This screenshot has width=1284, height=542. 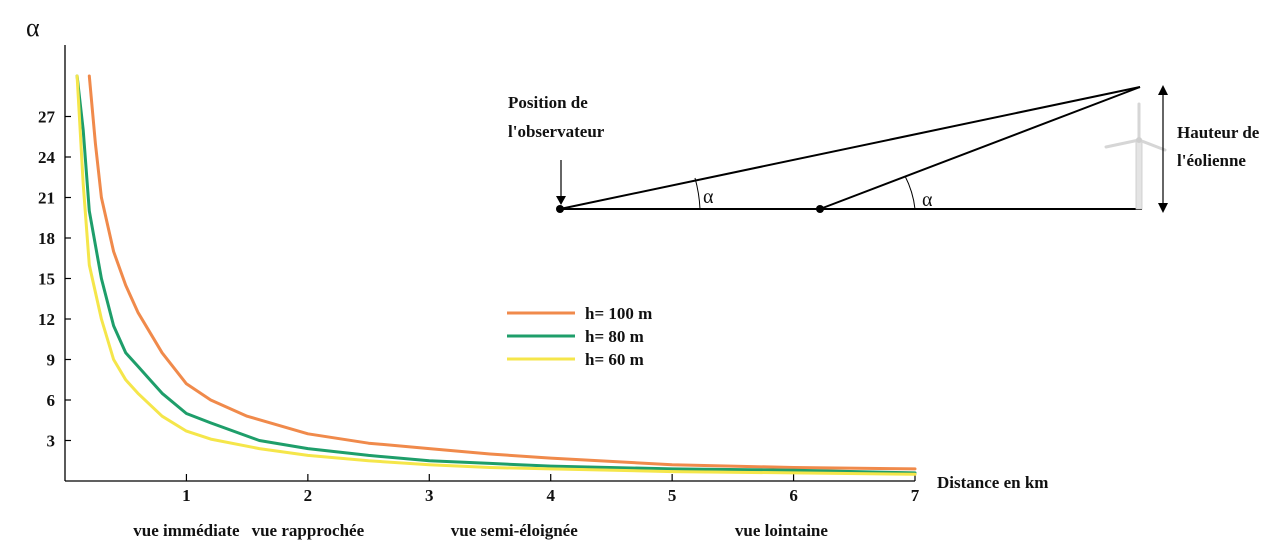 What do you see at coordinates (697, 193) in the screenshot?
I see `angle-arc-far` at bounding box center [697, 193].